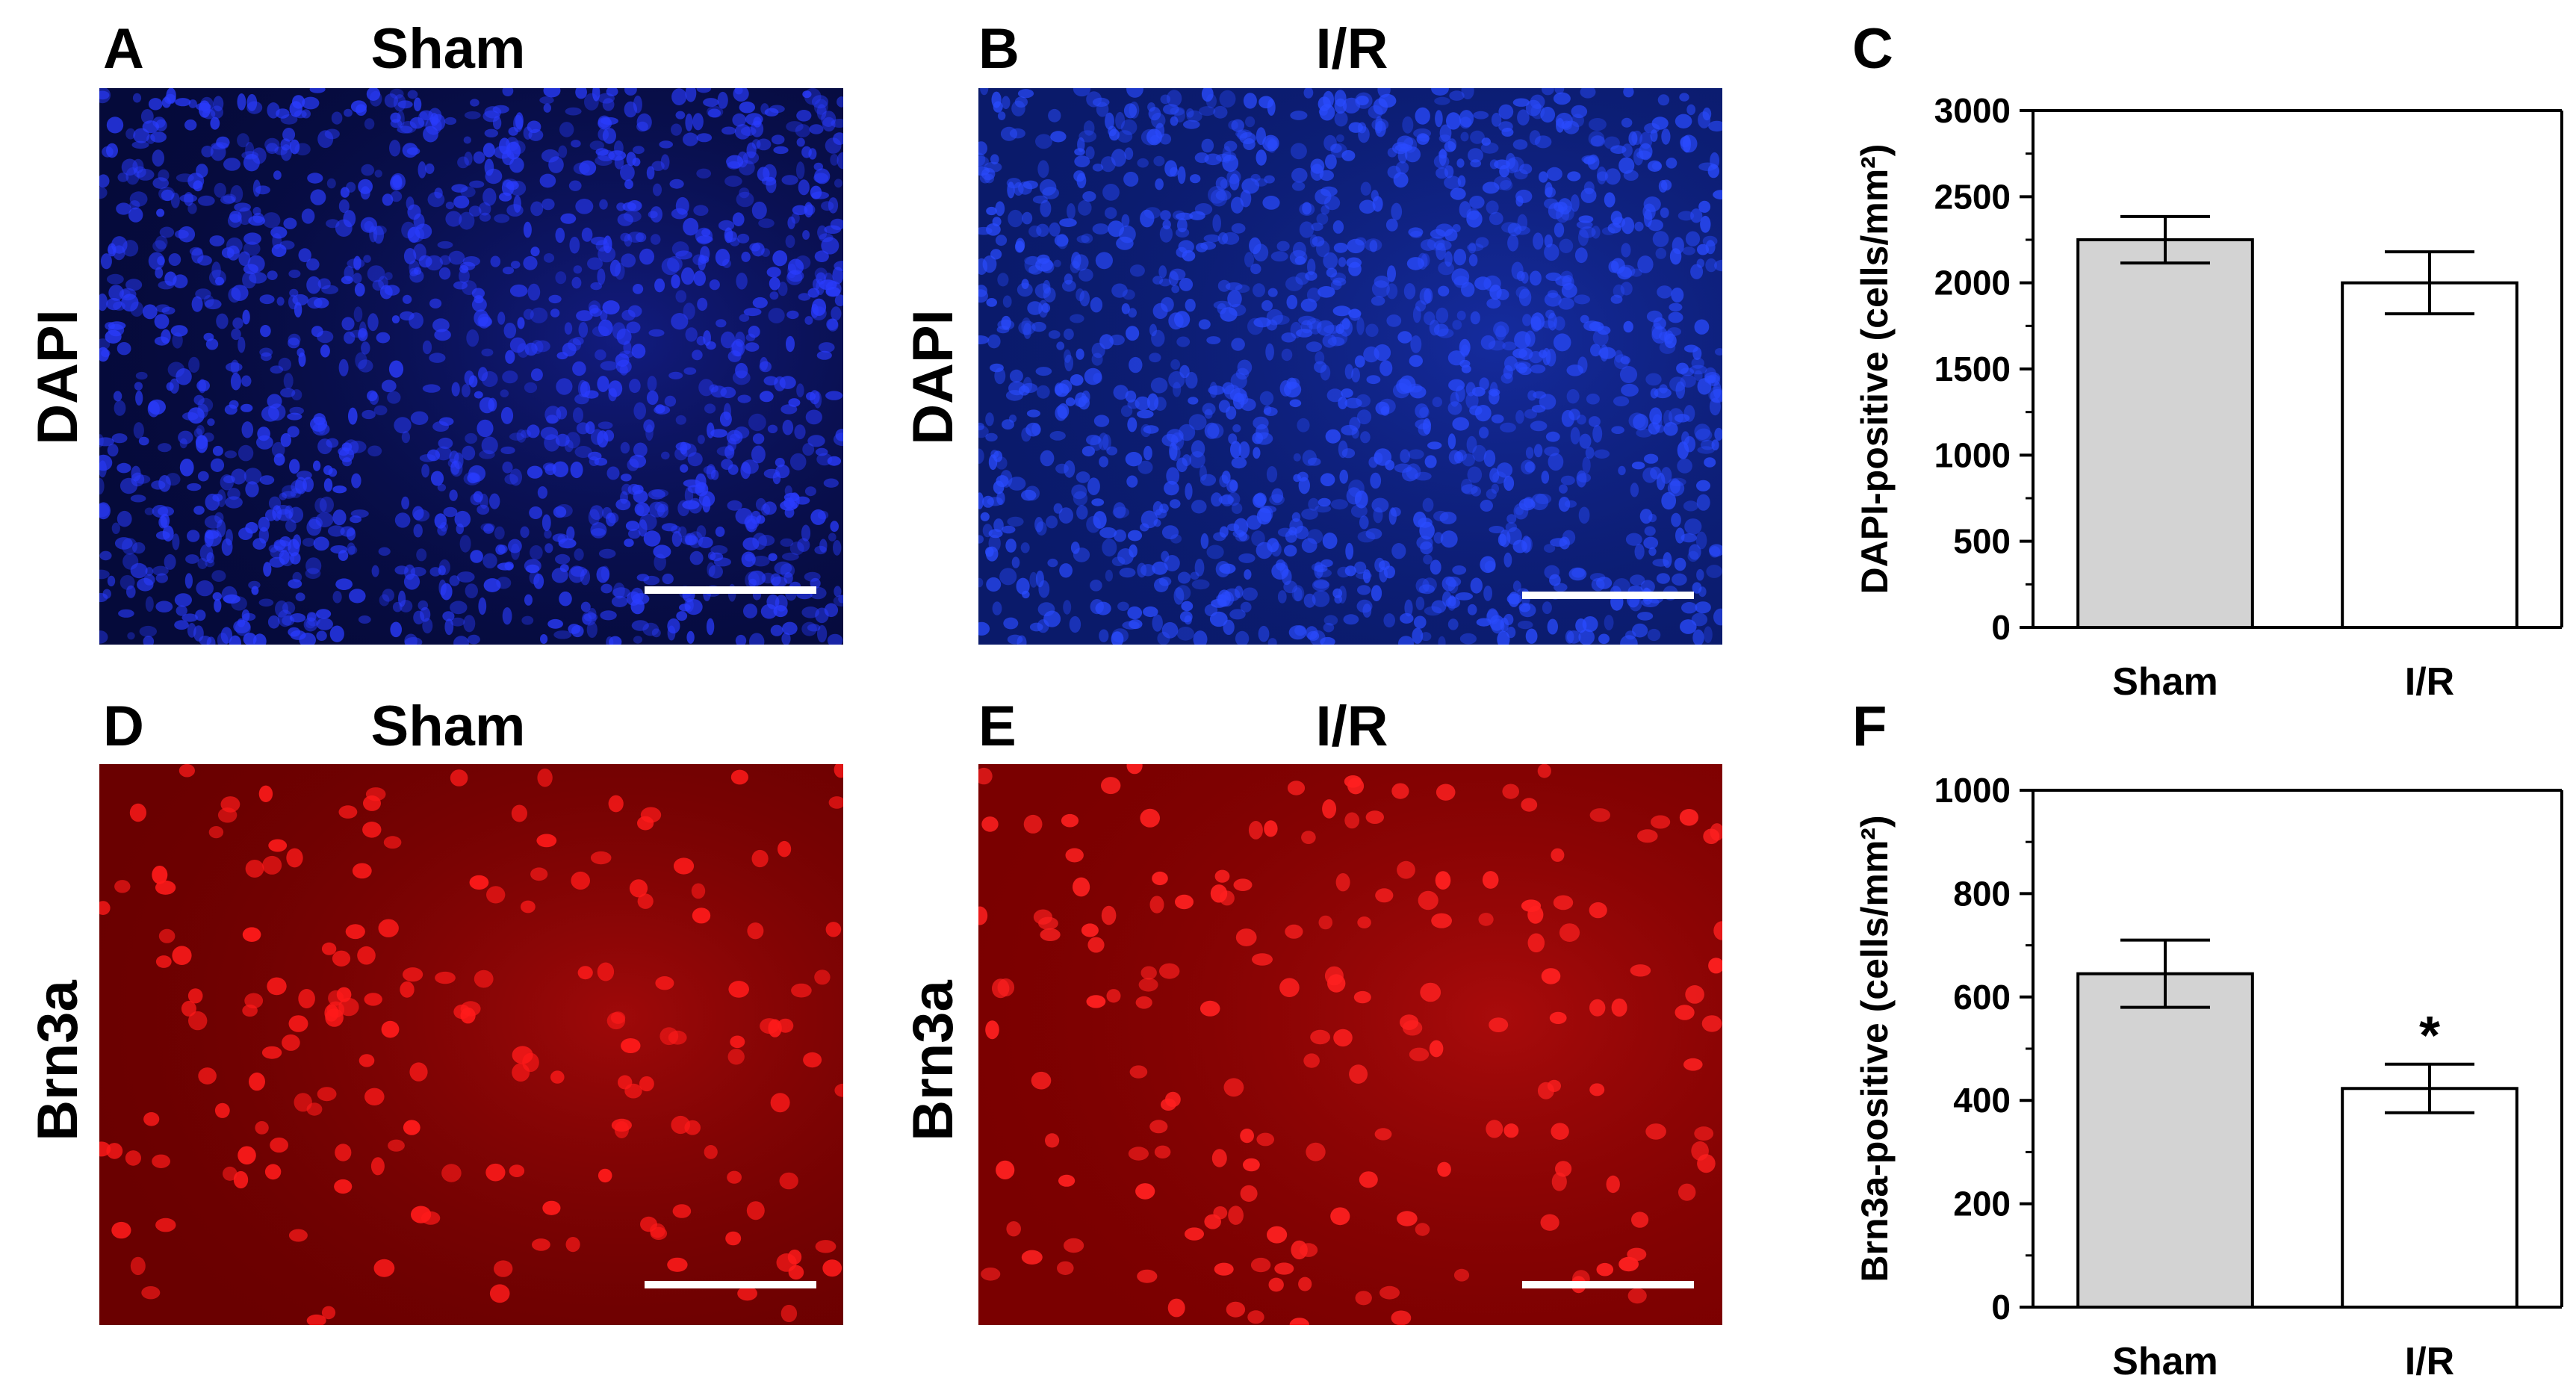  Describe the element at coordinates (1875, 370) in the screenshot. I see `y-axis-label: DAPI-positive (cells/mm²)` at that location.